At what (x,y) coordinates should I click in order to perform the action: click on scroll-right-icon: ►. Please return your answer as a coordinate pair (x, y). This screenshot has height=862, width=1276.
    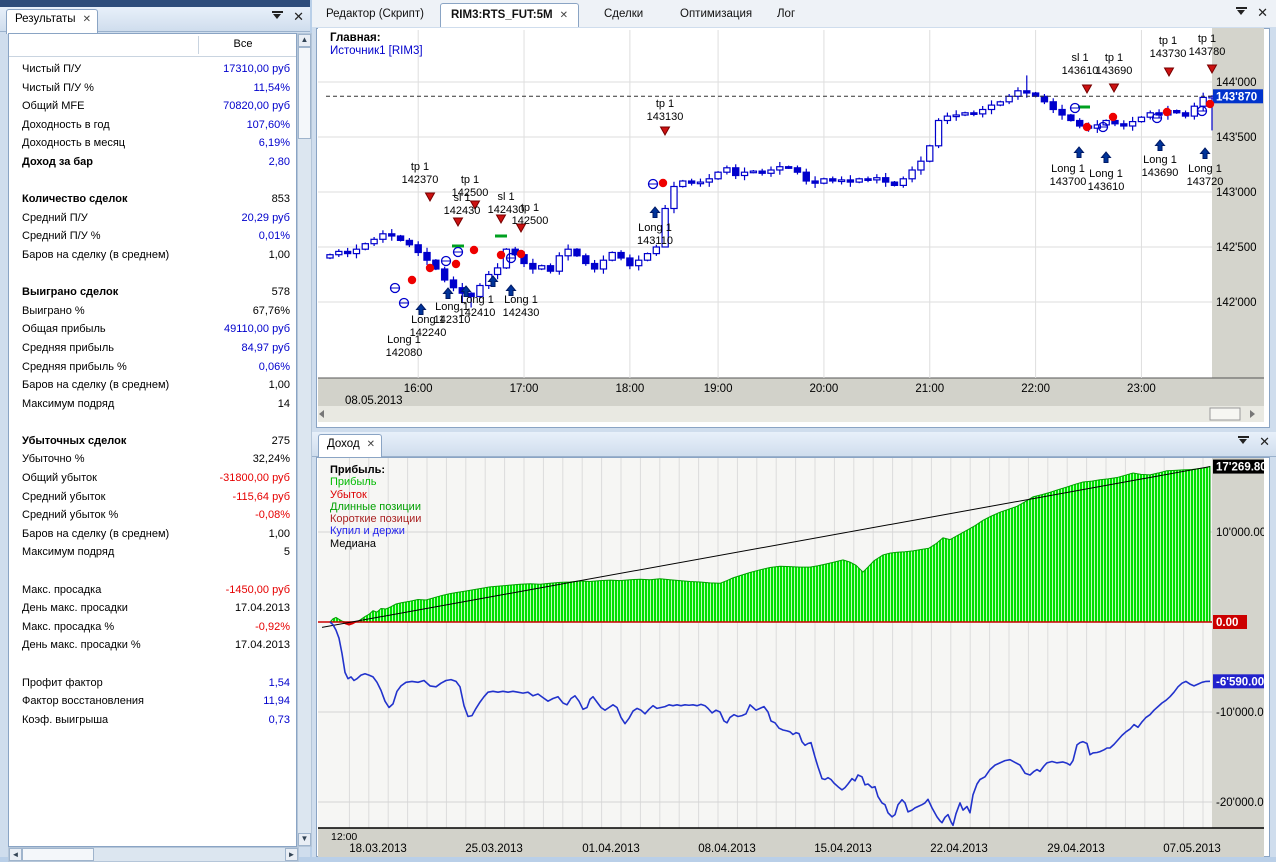
    Looking at the image, I should click on (291, 854).